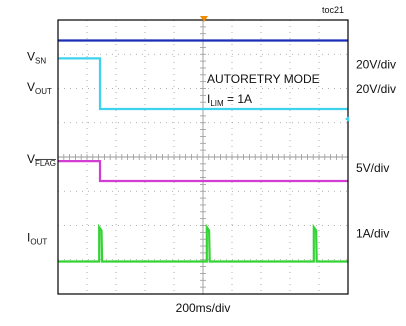  Describe the element at coordinates (203, 243) in the screenshot. I see `trace-iout` at that location.